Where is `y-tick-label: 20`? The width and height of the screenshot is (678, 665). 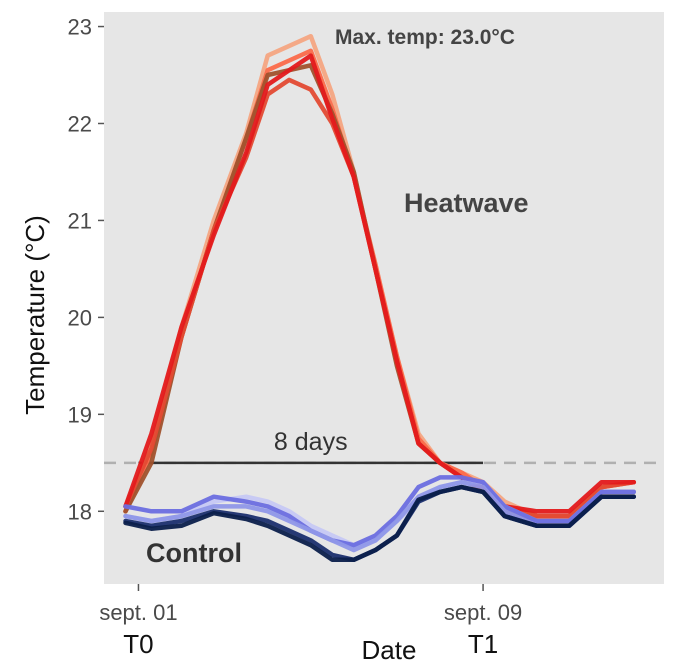 y-tick-label: 20 is located at coordinates (80, 317).